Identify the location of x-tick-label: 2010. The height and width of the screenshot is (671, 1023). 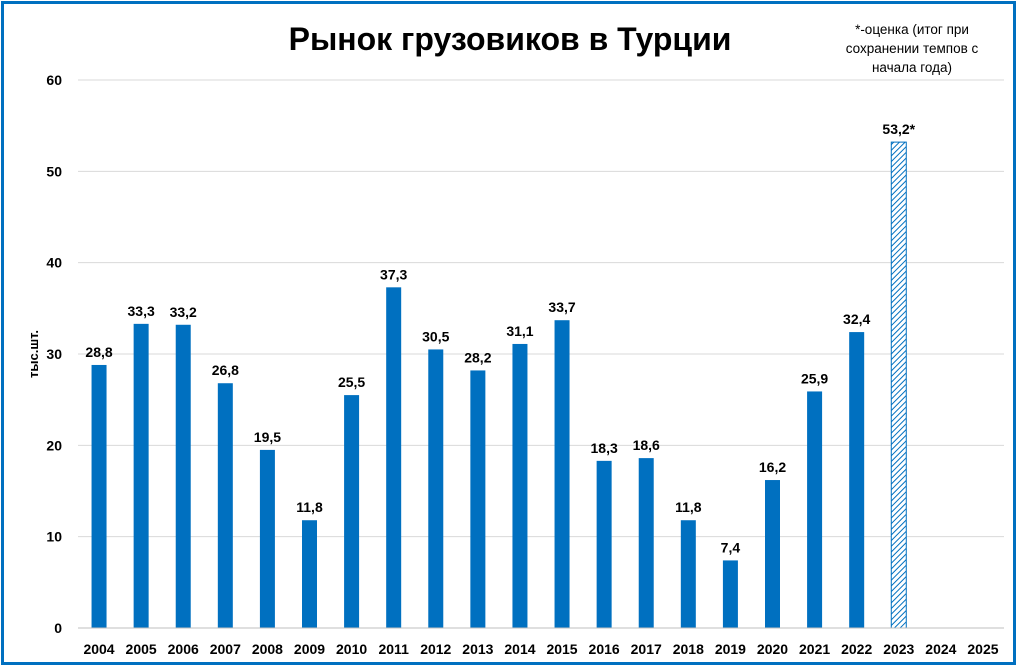
(351, 649).